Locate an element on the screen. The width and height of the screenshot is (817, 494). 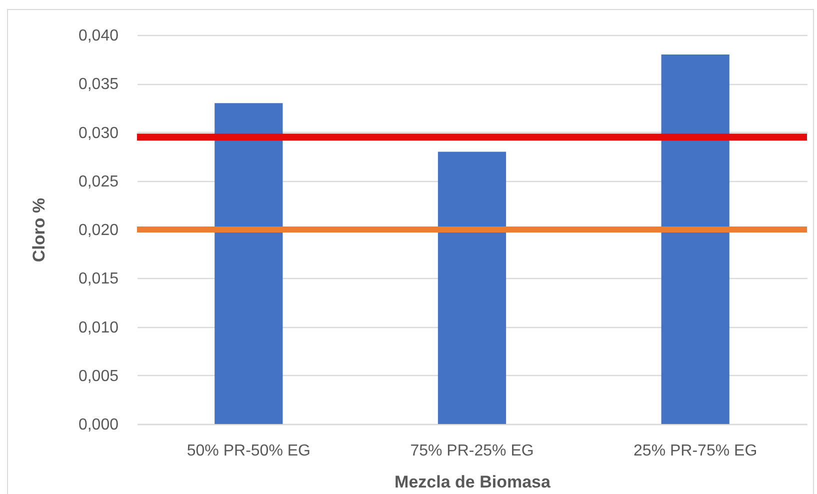
y-tick-label: 0,000 is located at coordinates (98, 425).